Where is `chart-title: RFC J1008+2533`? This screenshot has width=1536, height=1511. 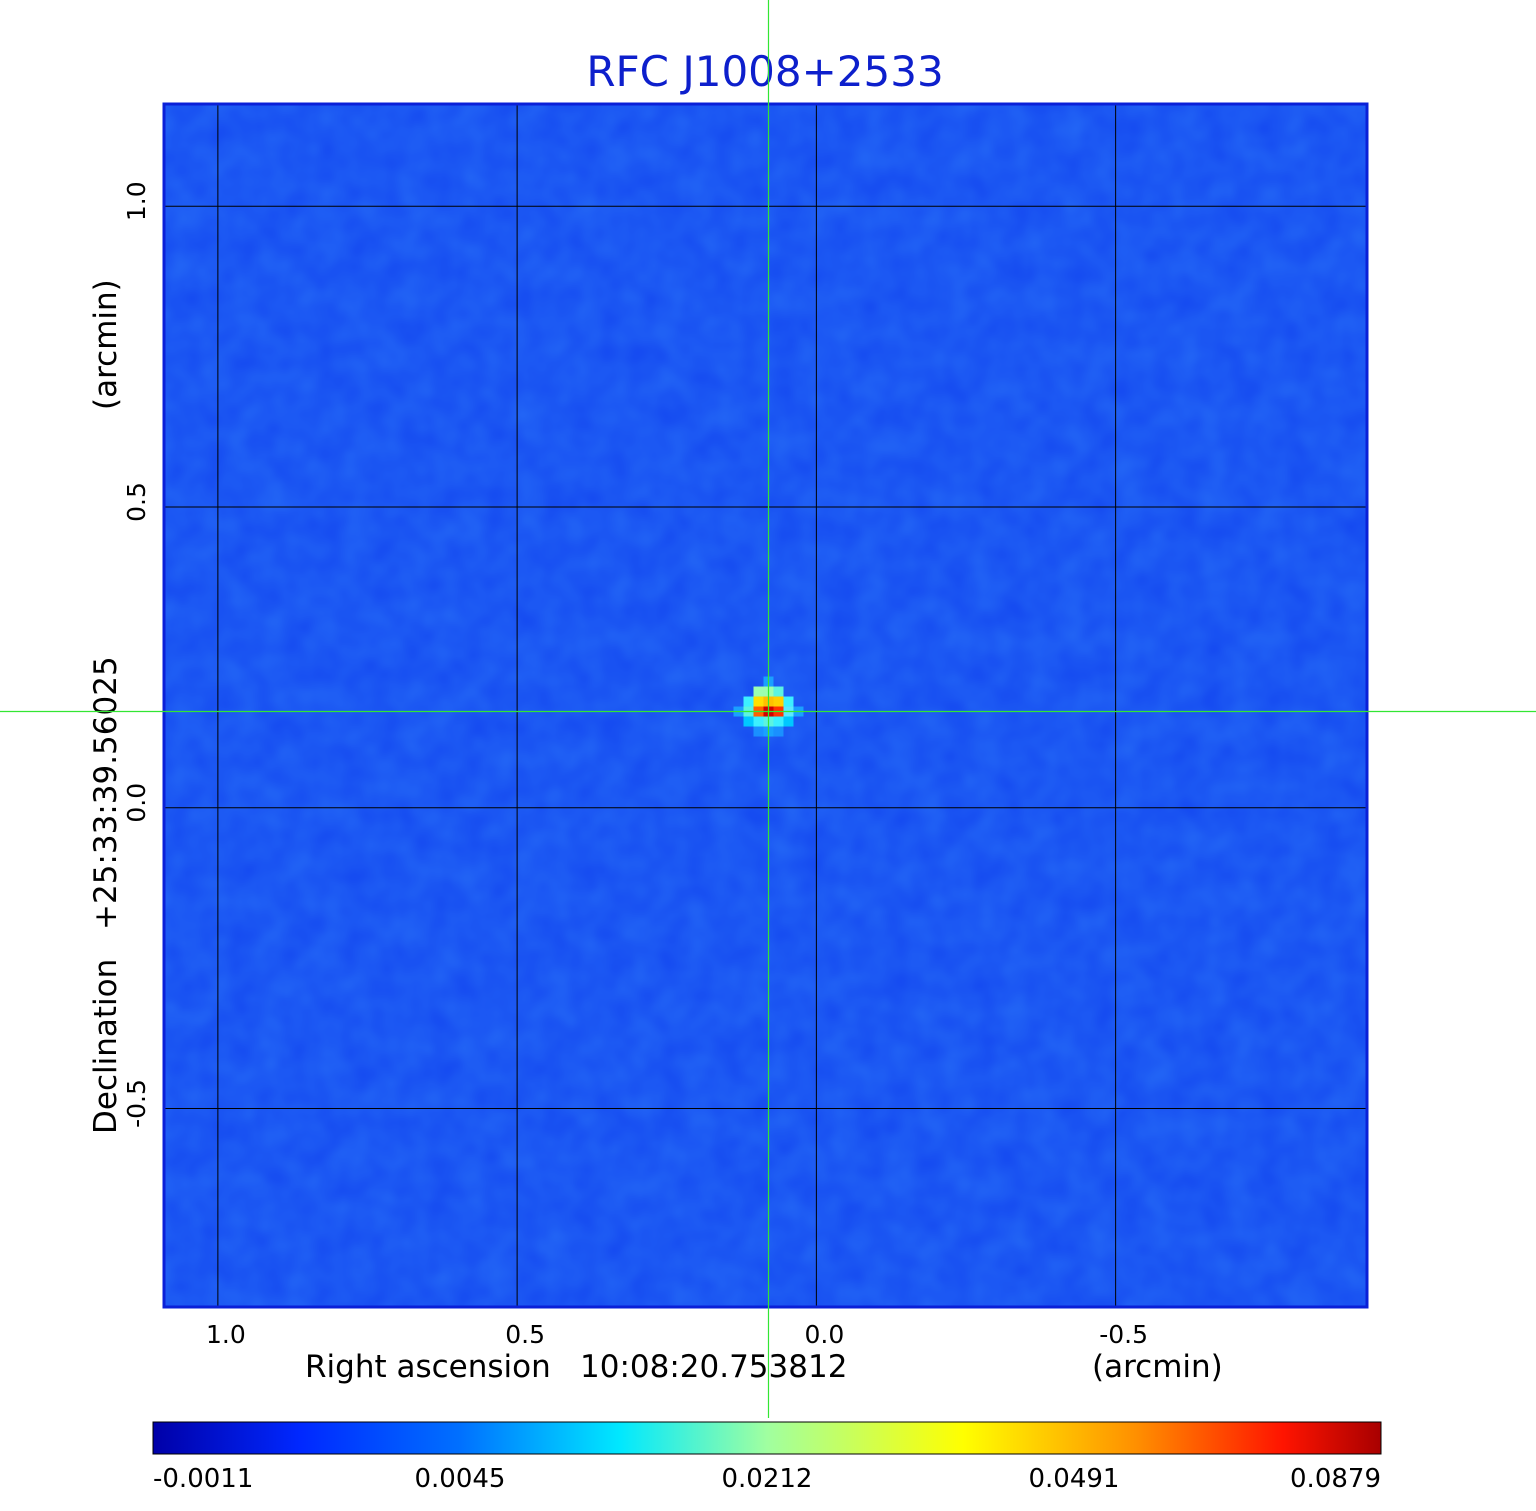
chart-title: RFC J1008+2533 is located at coordinates (764, 71).